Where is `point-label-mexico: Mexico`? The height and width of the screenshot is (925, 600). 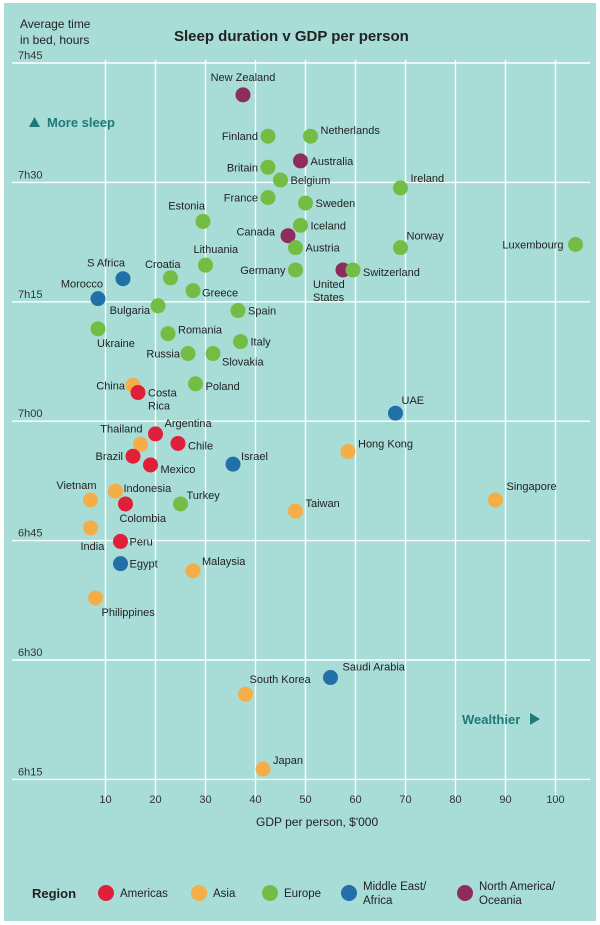 point-label-mexico: Mexico is located at coordinates (178, 470).